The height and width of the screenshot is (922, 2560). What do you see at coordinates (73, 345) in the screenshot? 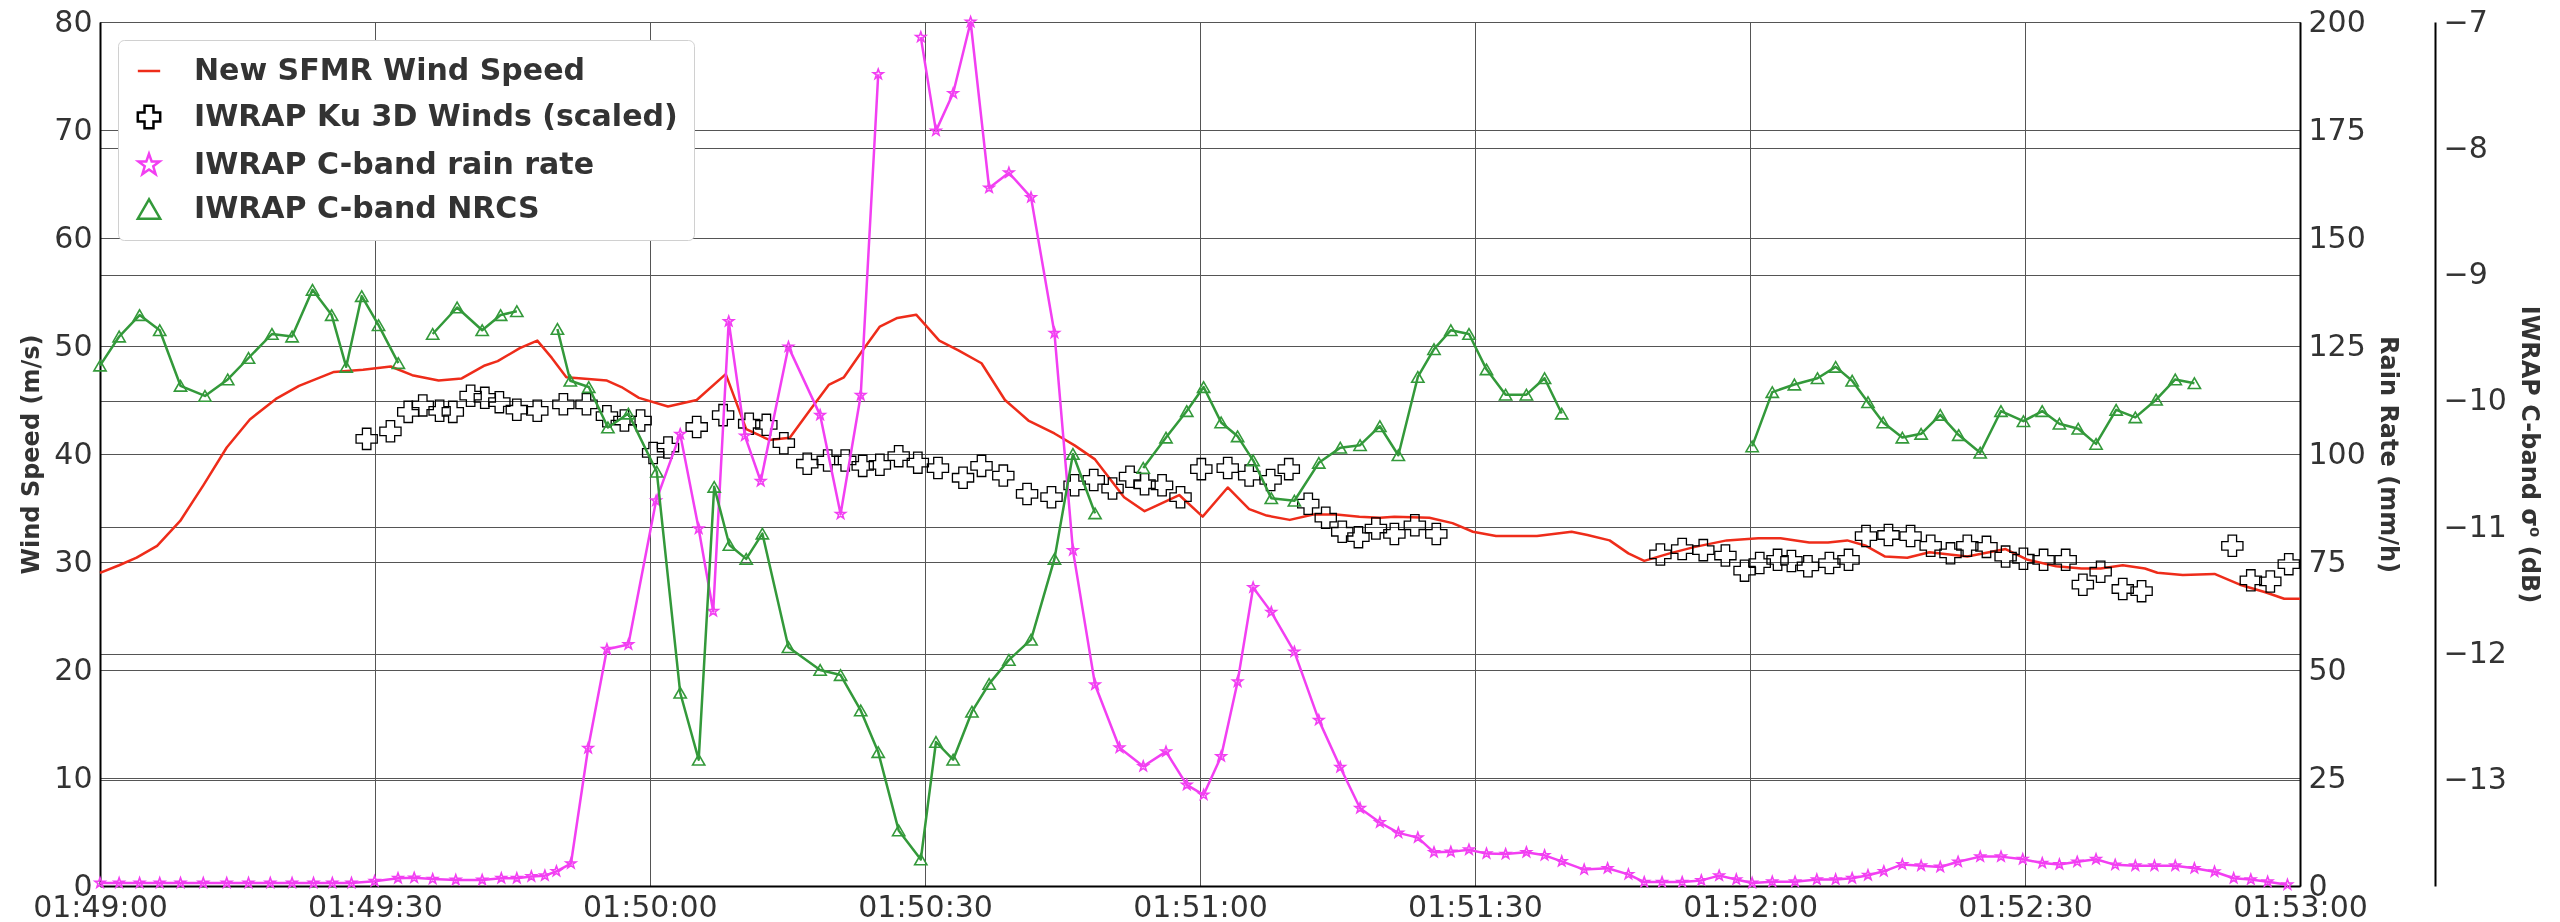
I see `y-tick-label: 50` at bounding box center [73, 345].